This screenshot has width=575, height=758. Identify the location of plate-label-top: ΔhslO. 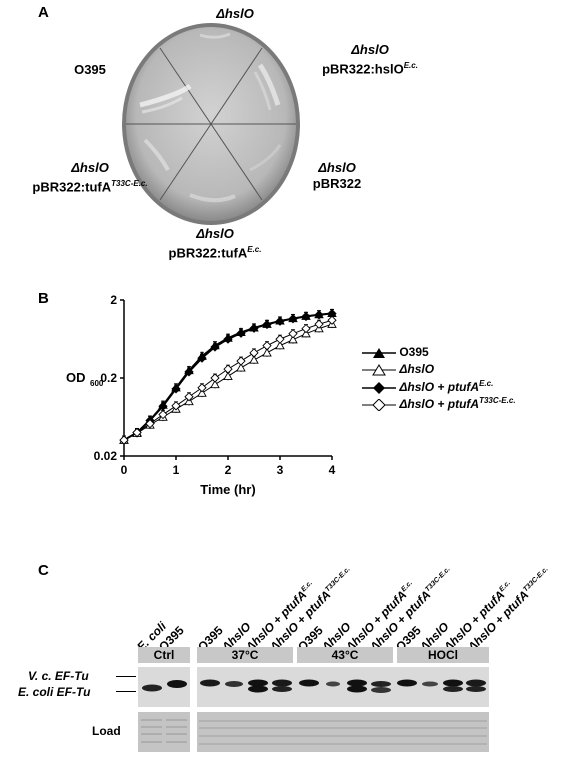
(235, 13).